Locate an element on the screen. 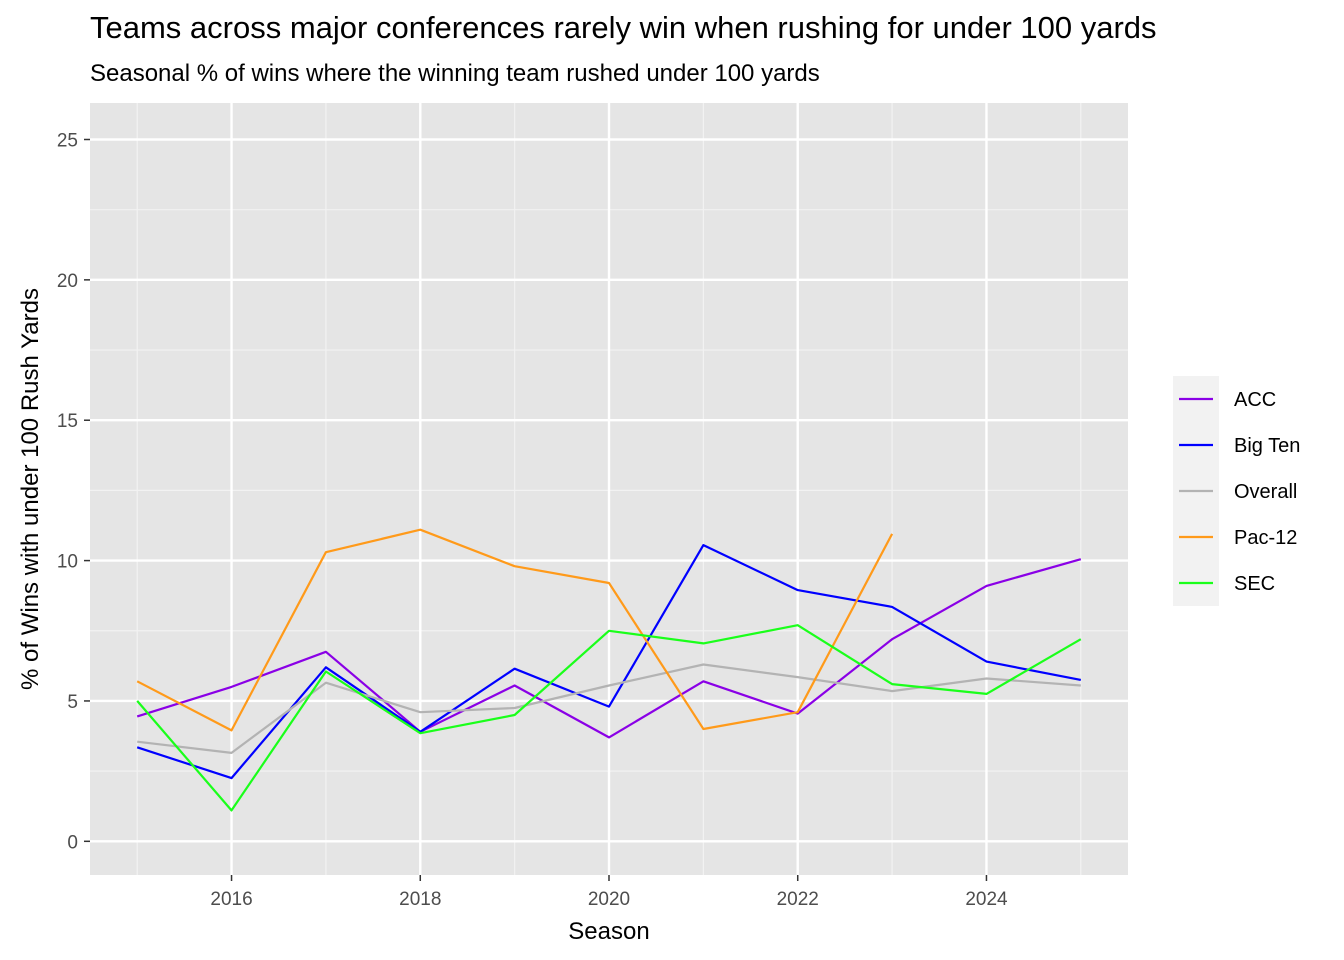 Image resolution: width=1344 pixels, height=960 pixels. x-axis-title: Season is located at coordinates (608, 931).